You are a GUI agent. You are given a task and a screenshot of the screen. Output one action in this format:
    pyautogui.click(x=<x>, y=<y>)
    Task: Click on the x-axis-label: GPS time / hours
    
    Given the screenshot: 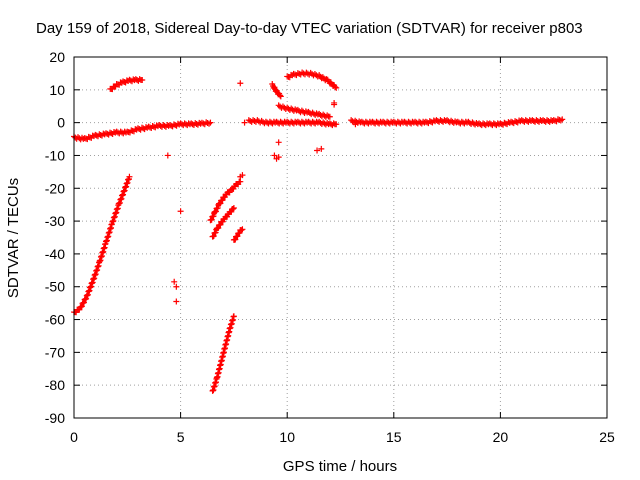 What is the action you would take?
    pyautogui.click(x=340, y=466)
    